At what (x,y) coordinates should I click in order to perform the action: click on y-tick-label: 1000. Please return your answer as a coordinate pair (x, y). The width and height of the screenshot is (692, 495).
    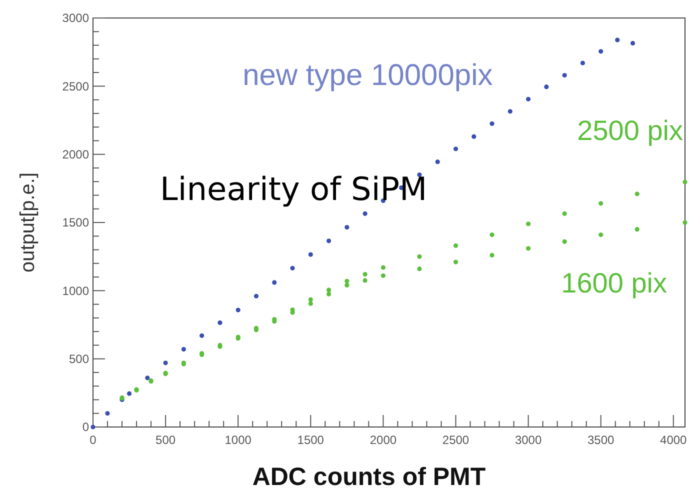
    Looking at the image, I should click on (76, 291).